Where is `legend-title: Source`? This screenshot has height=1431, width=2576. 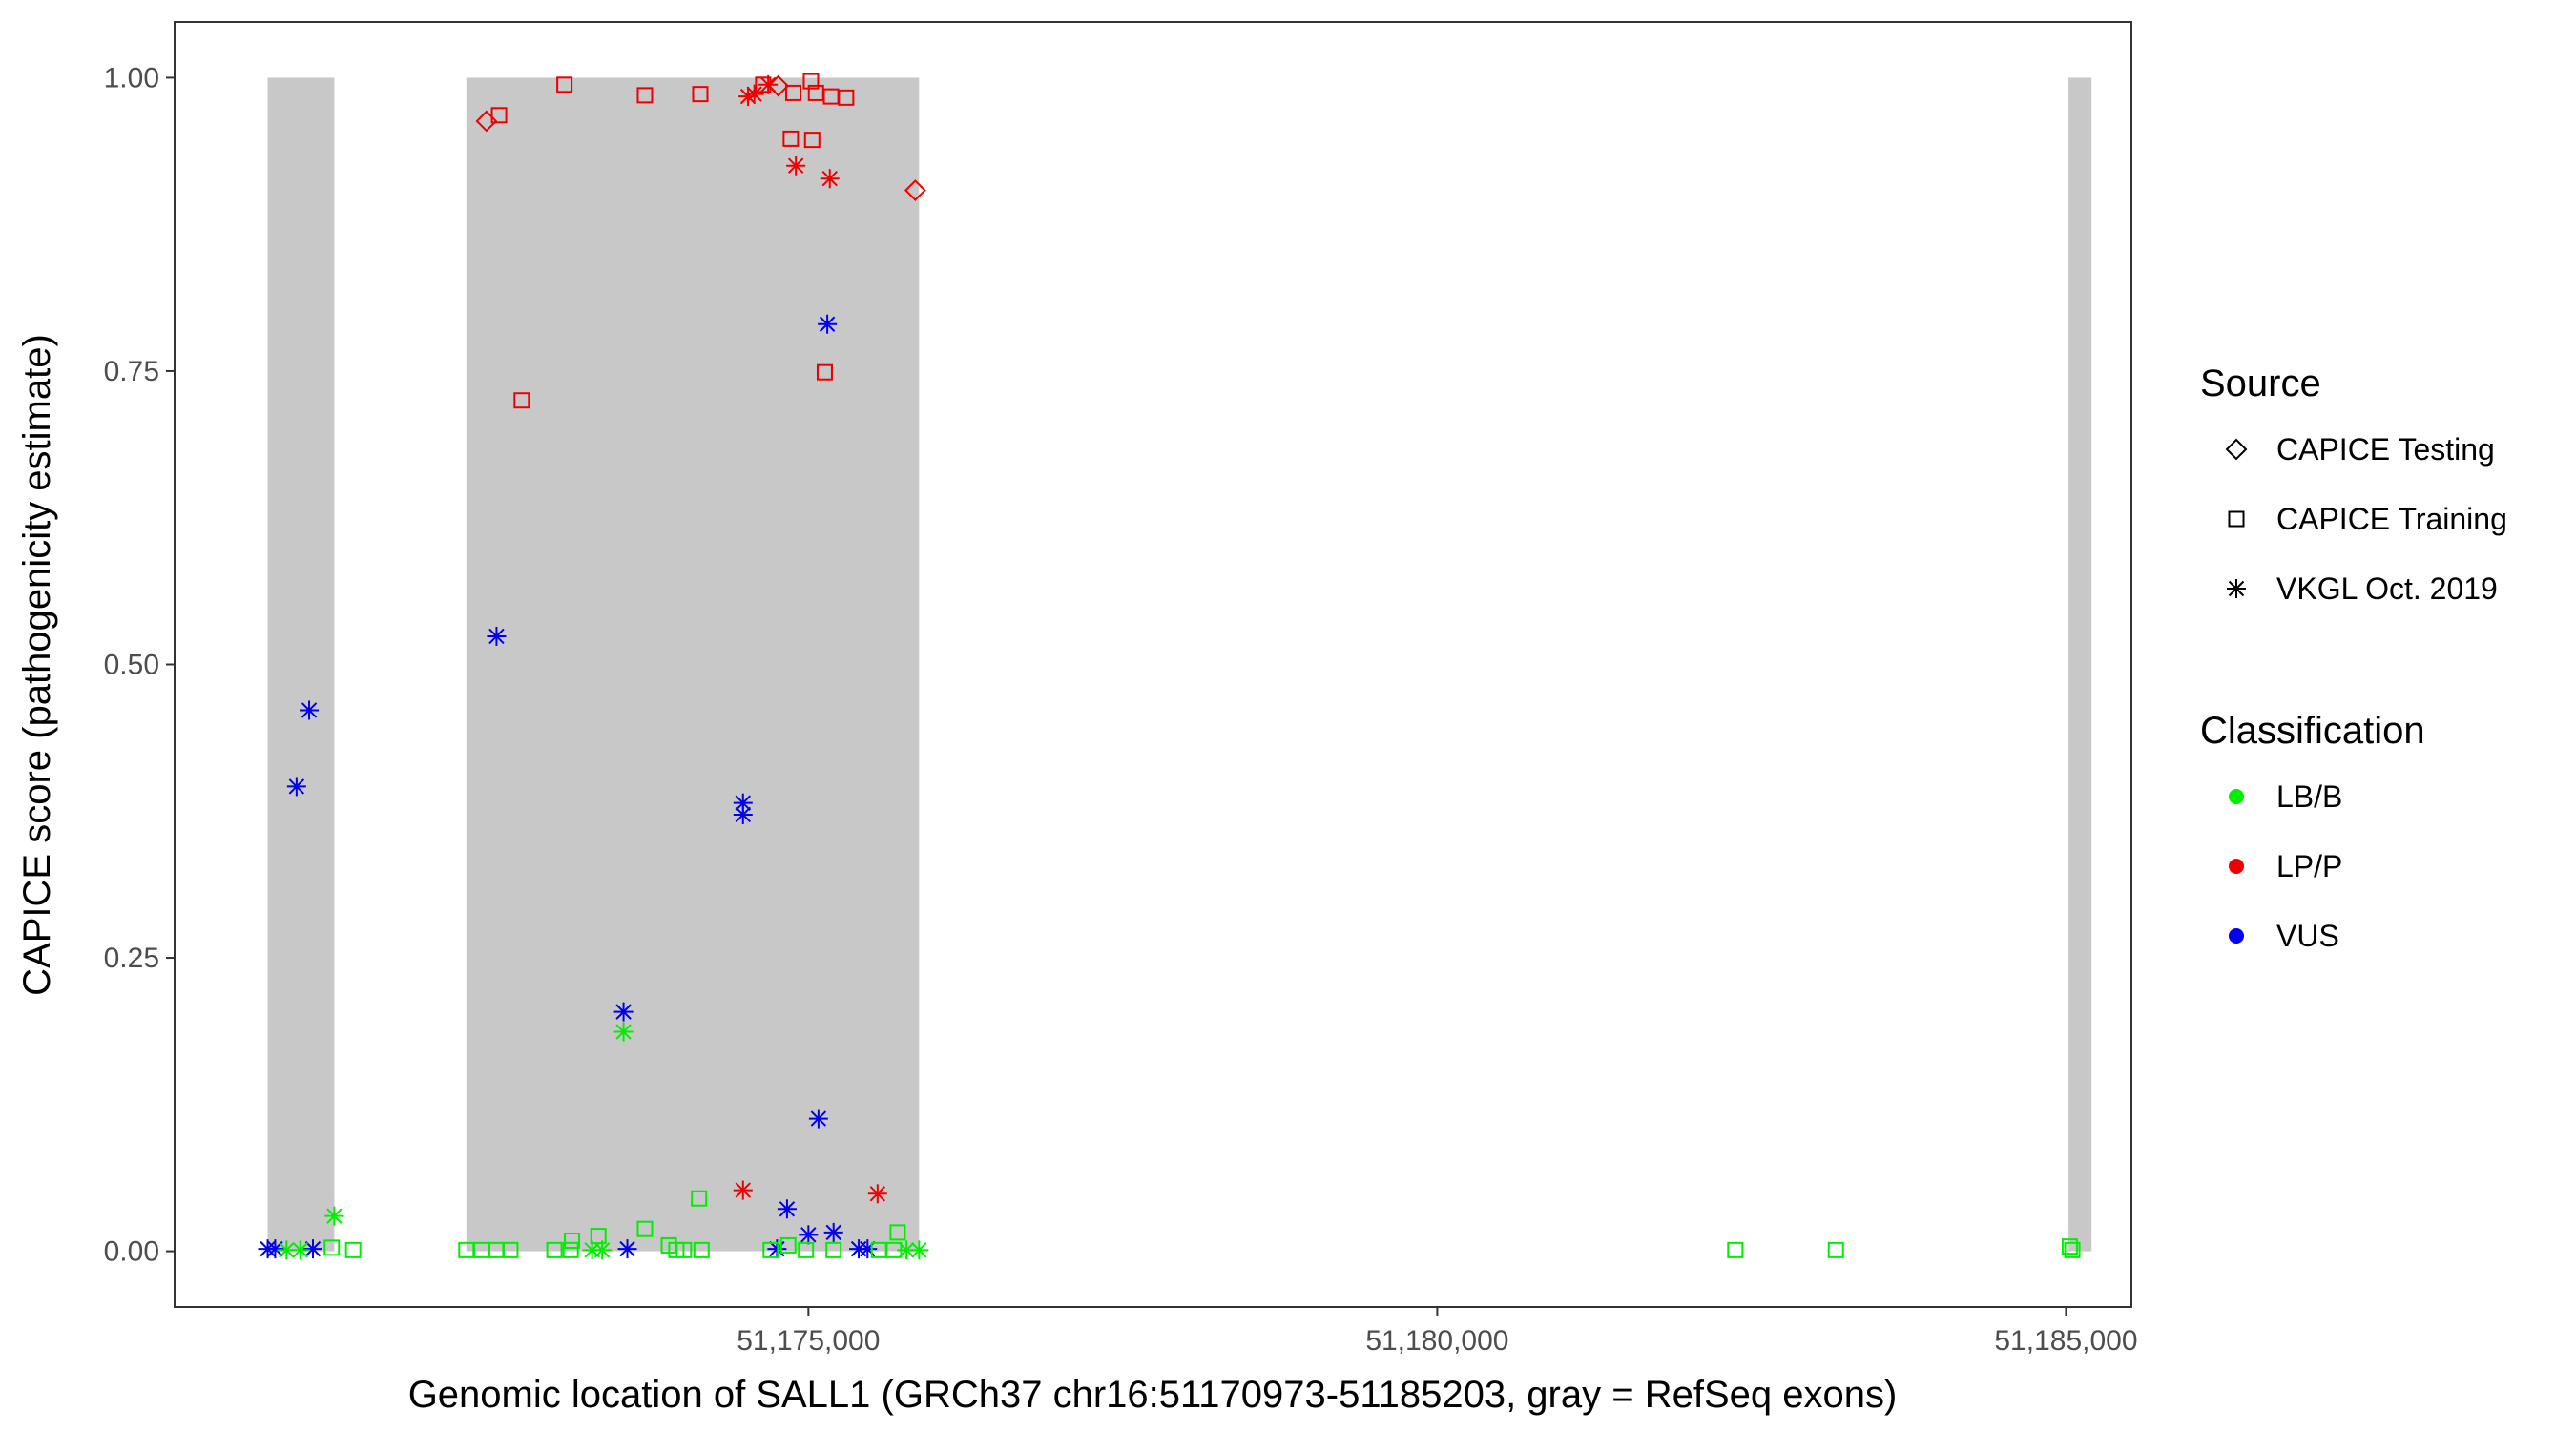 legend-title: Source is located at coordinates (2260, 383).